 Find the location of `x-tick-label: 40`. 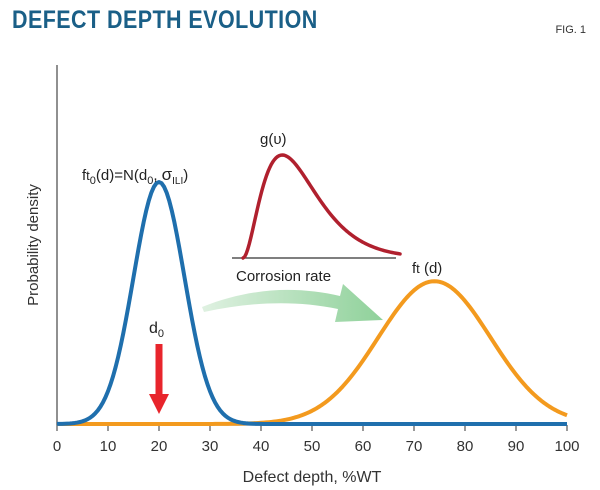

x-tick-label: 40 is located at coordinates (261, 446).